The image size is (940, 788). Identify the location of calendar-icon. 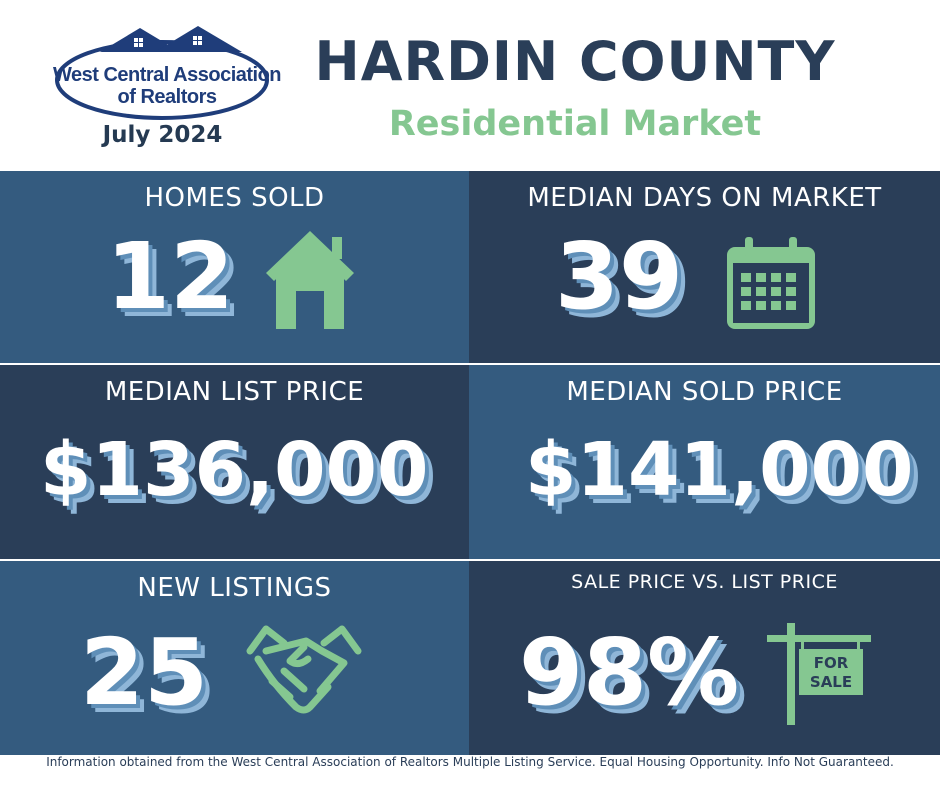
(771, 283).